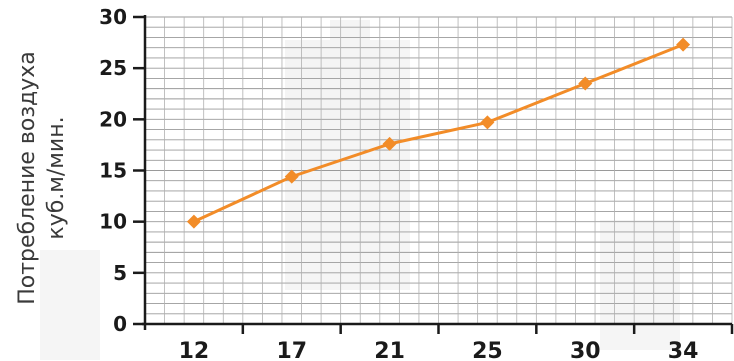 This screenshot has width=734, height=361. What do you see at coordinates (27, 178) in the screenshot?
I see `y-axis-label-line-1: Потребление воздуха` at bounding box center [27, 178].